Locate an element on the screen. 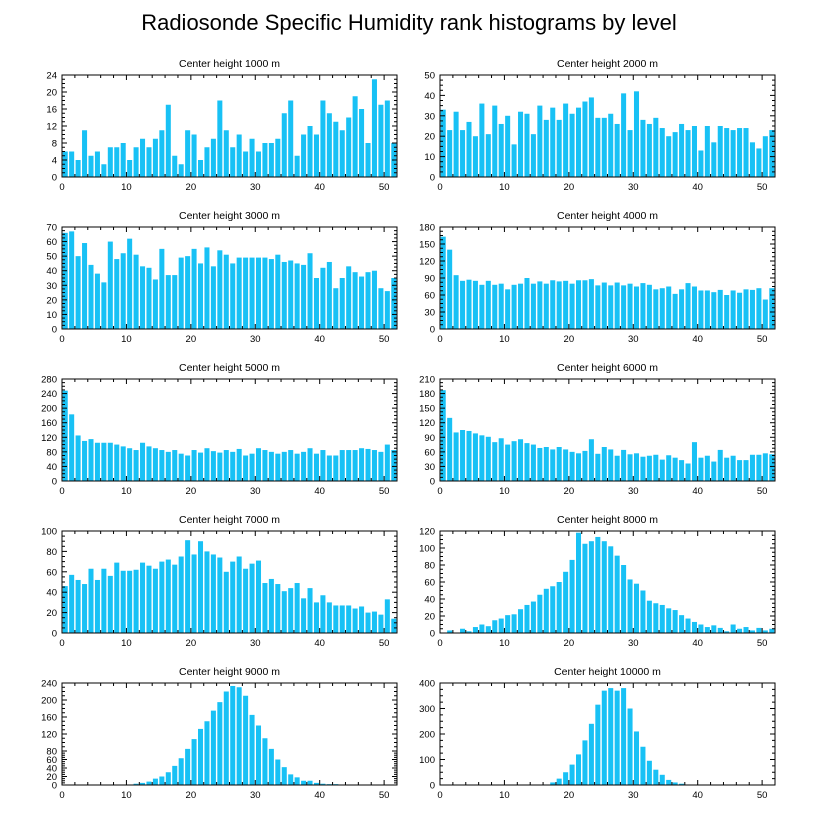  y-tick-label: 0 is located at coordinates (54, 634).